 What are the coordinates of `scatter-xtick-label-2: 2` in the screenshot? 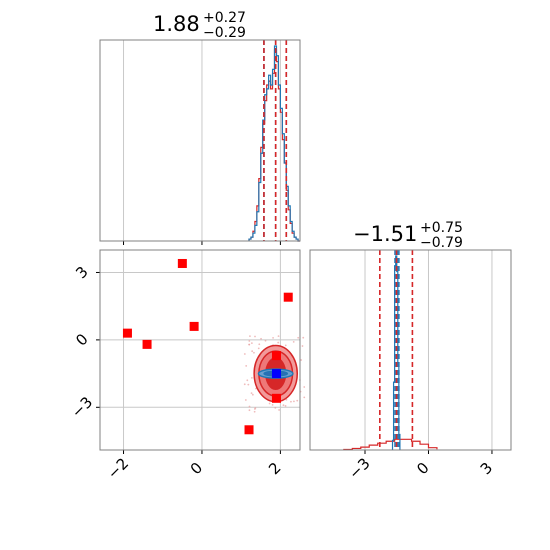 It's located at (274, 468).